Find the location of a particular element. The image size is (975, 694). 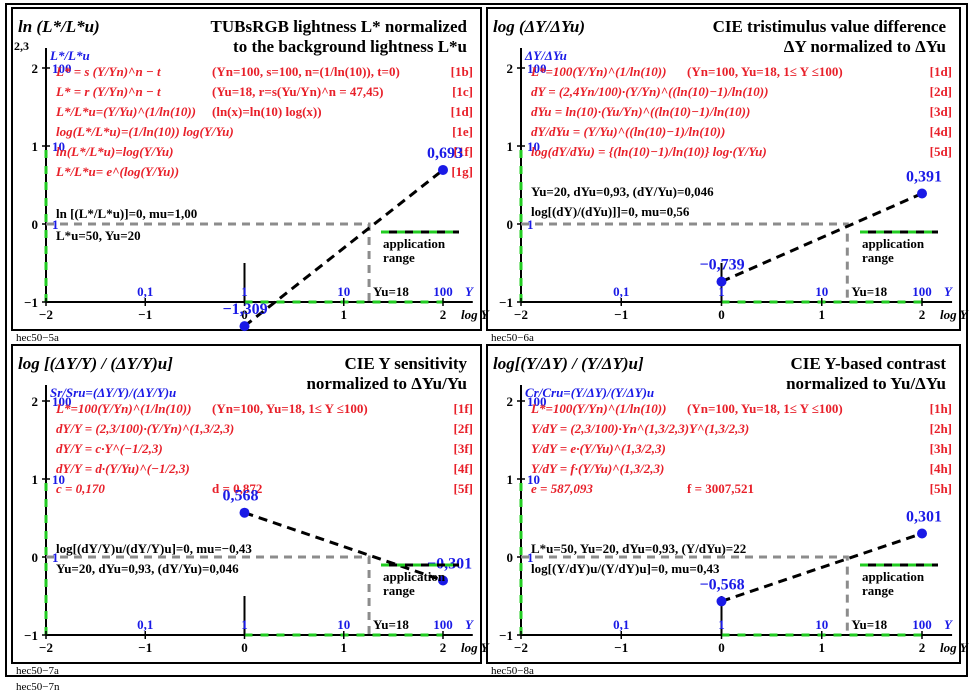

data-point-label: 0,391 is located at coordinates (924, 177).